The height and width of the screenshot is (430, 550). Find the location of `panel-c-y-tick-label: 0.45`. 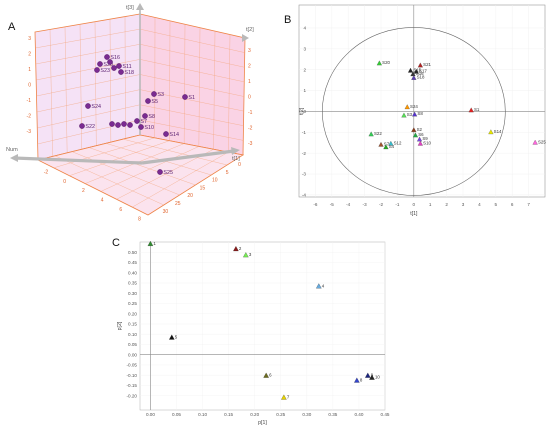

panel-c-y-tick-label: 0.45 is located at coordinates (132, 262).